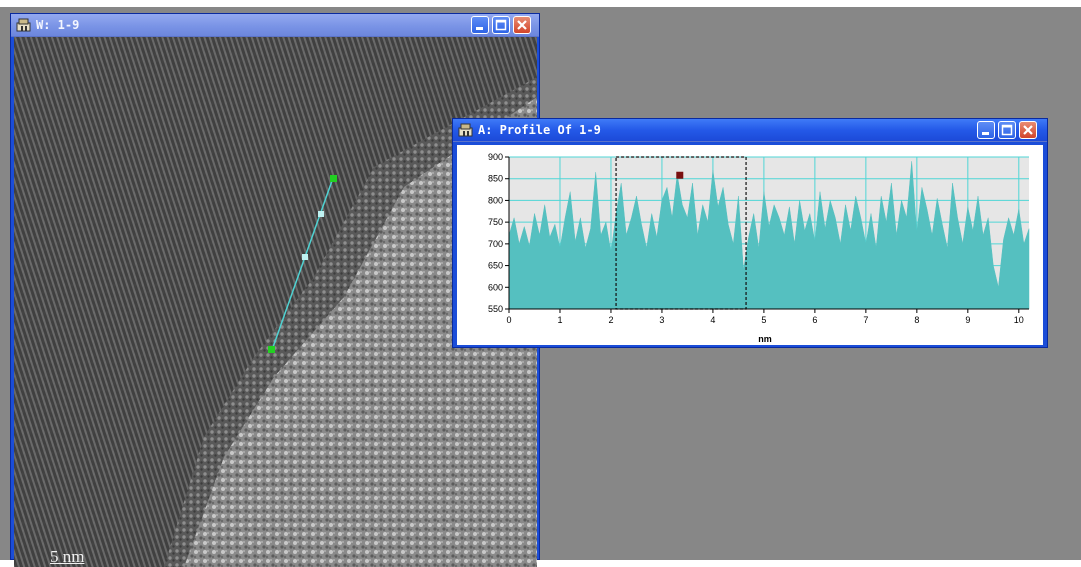 The image size is (1081, 567). I want to click on x-tick-label: 5, so click(763, 320).